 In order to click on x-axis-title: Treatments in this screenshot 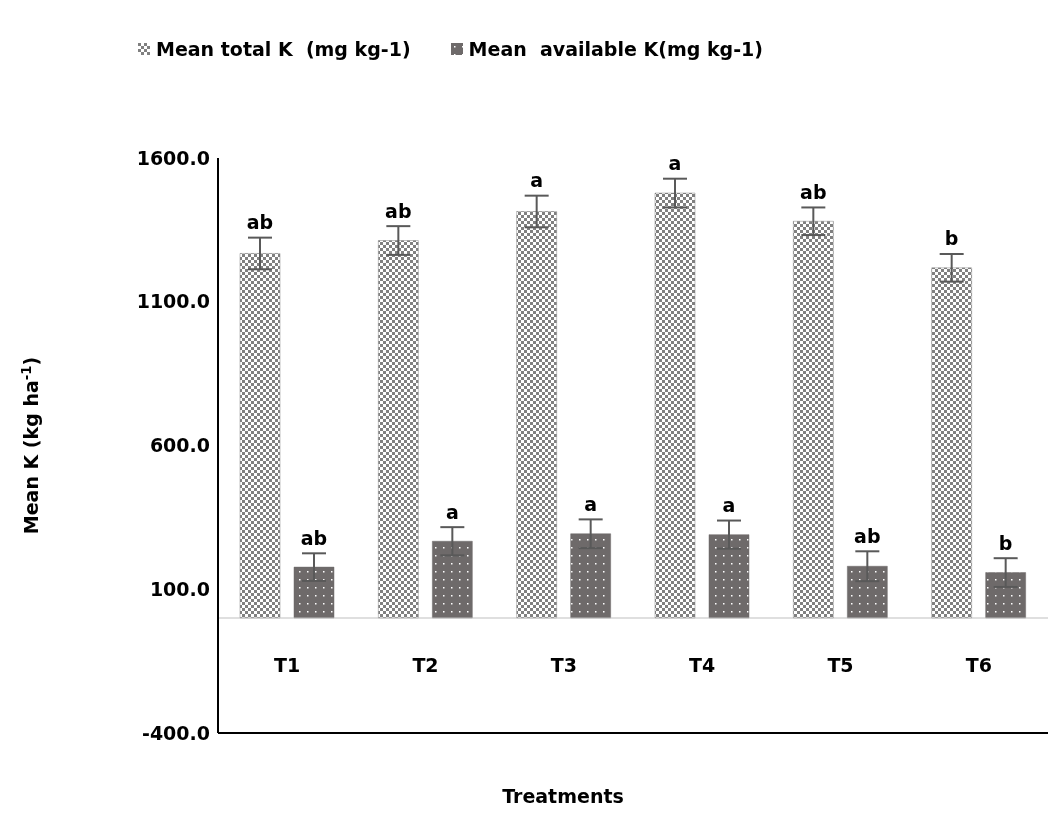, I will do `click(563, 796)`.